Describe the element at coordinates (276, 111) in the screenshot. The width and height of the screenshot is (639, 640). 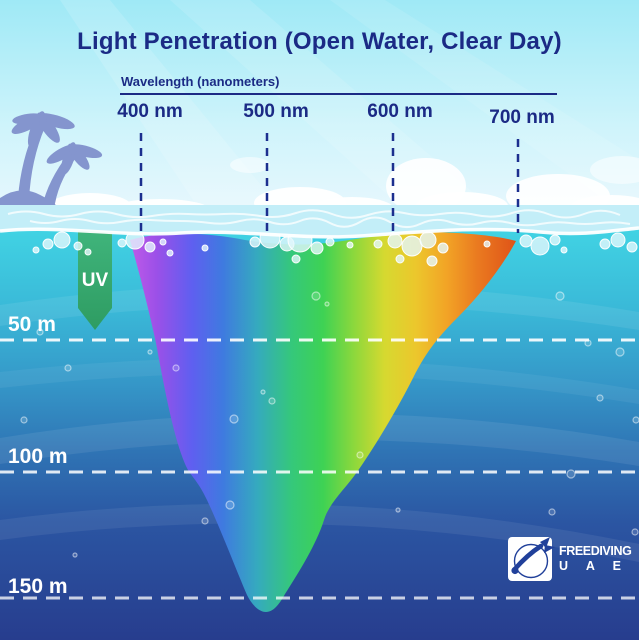
I see `wavelength-tick-500nm: 500 nm` at that location.